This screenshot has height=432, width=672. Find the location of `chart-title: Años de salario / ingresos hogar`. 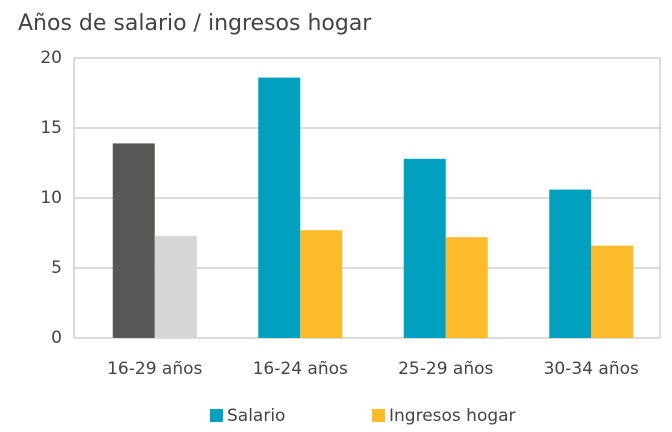

chart-title: Años de salario / ingresos hogar is located at coordinates (195, 23).